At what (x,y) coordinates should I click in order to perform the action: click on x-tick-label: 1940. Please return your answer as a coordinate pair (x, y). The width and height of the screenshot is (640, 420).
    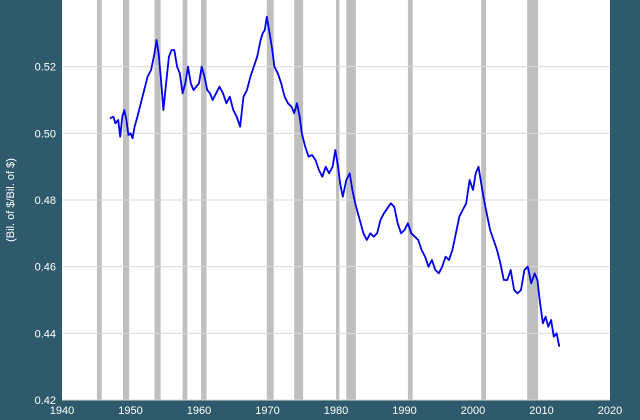
    Looking at the image, I should click on (62, 411).